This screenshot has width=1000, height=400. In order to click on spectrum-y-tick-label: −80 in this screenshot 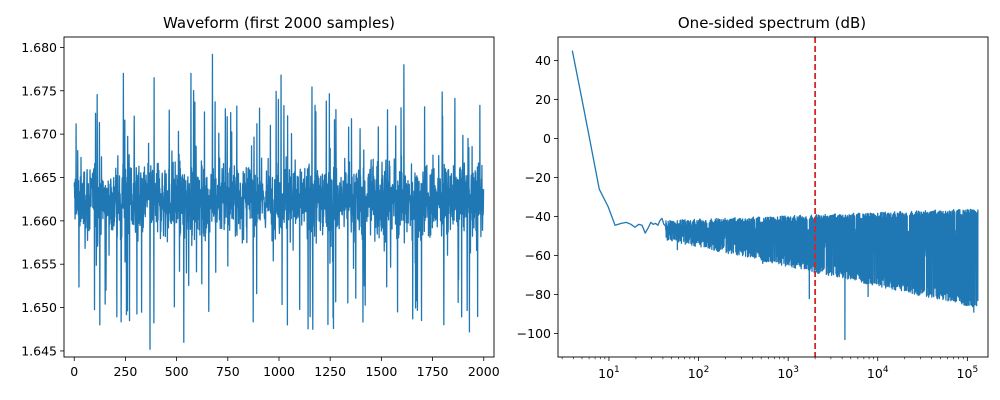, I will do `click(538, 294)`.